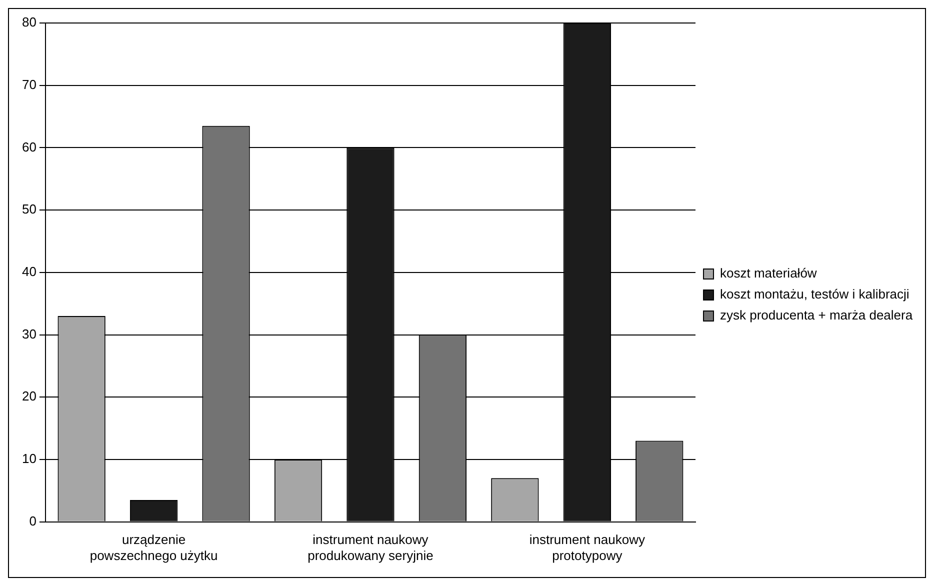  I want to click on y-tick-label: 70, so click(29, 84).